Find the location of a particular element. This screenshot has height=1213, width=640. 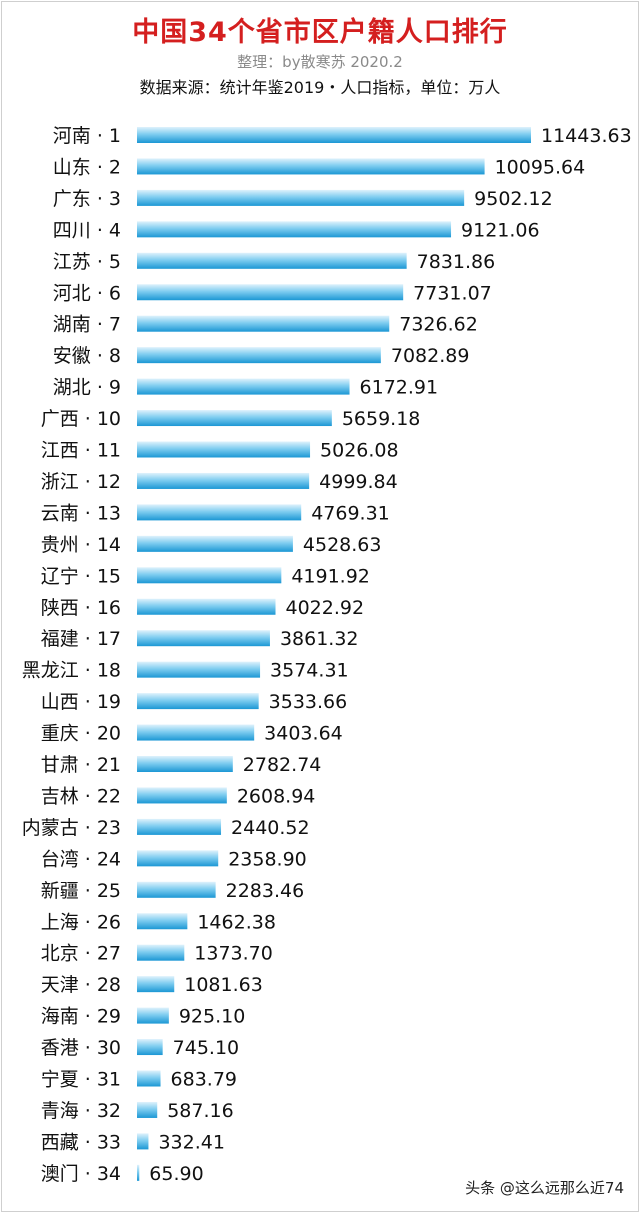

category-label: 湖南 · 7 is located at coordinates (87, 325).